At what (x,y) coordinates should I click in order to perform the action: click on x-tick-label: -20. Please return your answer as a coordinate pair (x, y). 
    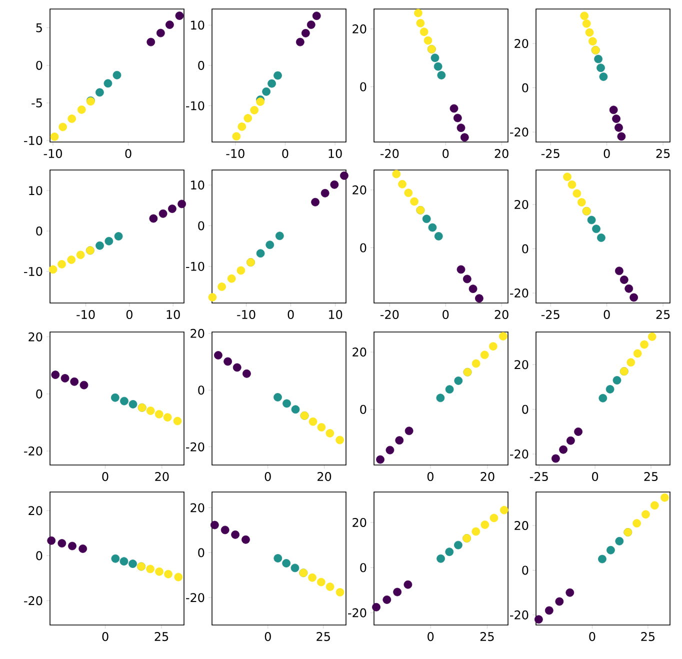
    Looking at the image, I should click on (389, 315).